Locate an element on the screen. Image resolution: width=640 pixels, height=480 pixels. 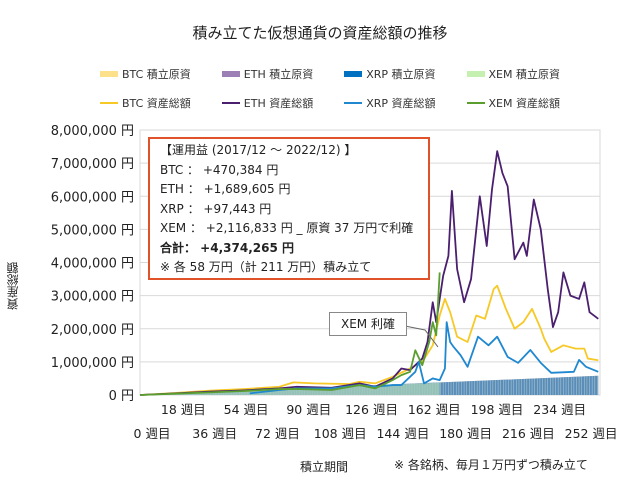
y-tick-label: 6,000,000 円 is located at coordinates (92, 197).